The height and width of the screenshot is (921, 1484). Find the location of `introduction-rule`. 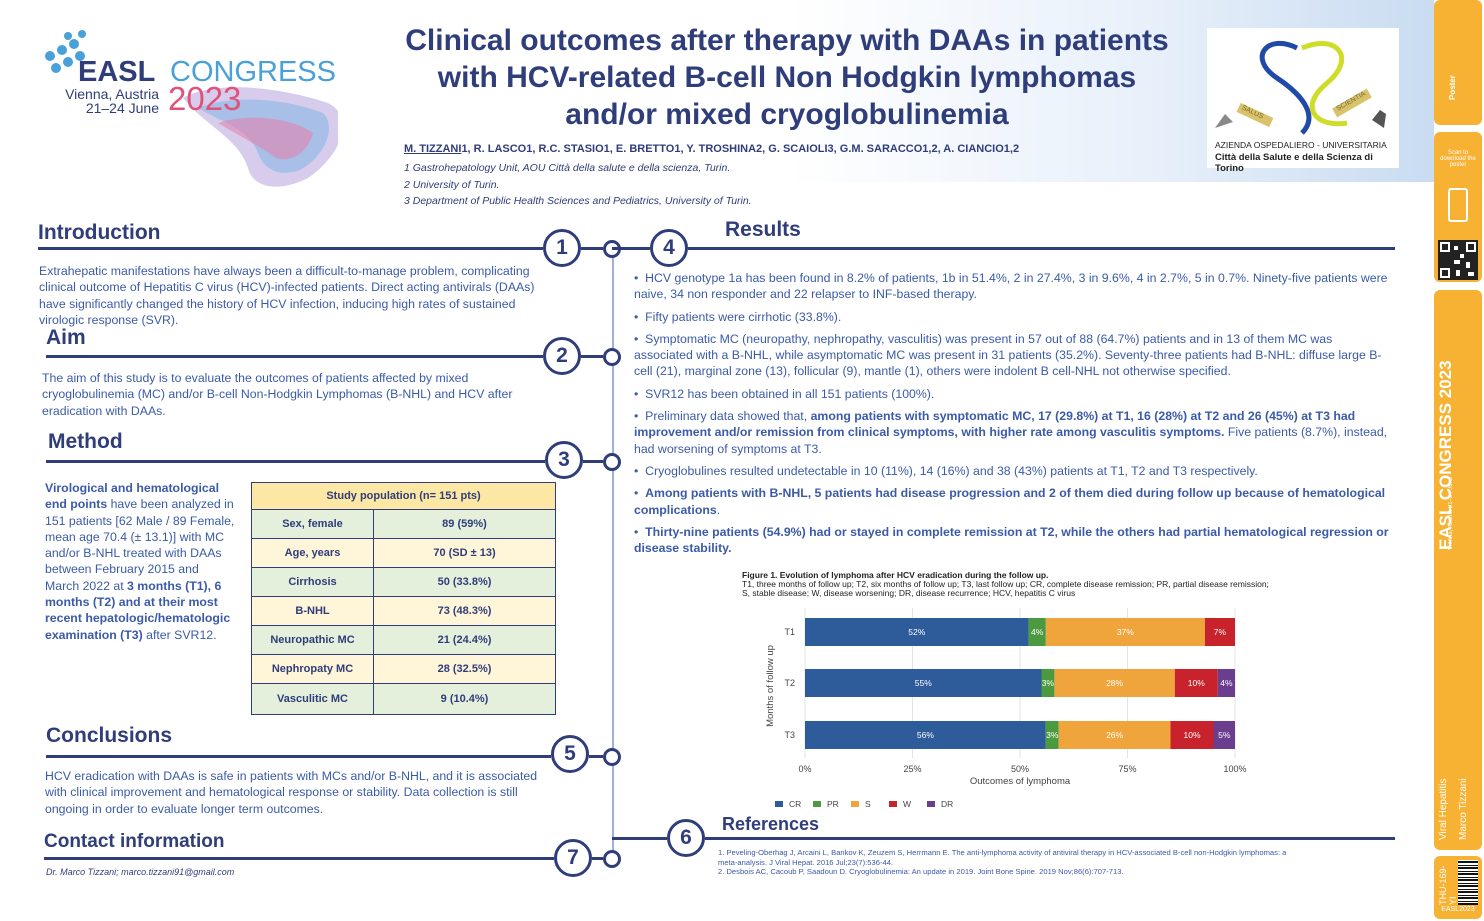

introduction-rule is located at coordinates (290, 248).